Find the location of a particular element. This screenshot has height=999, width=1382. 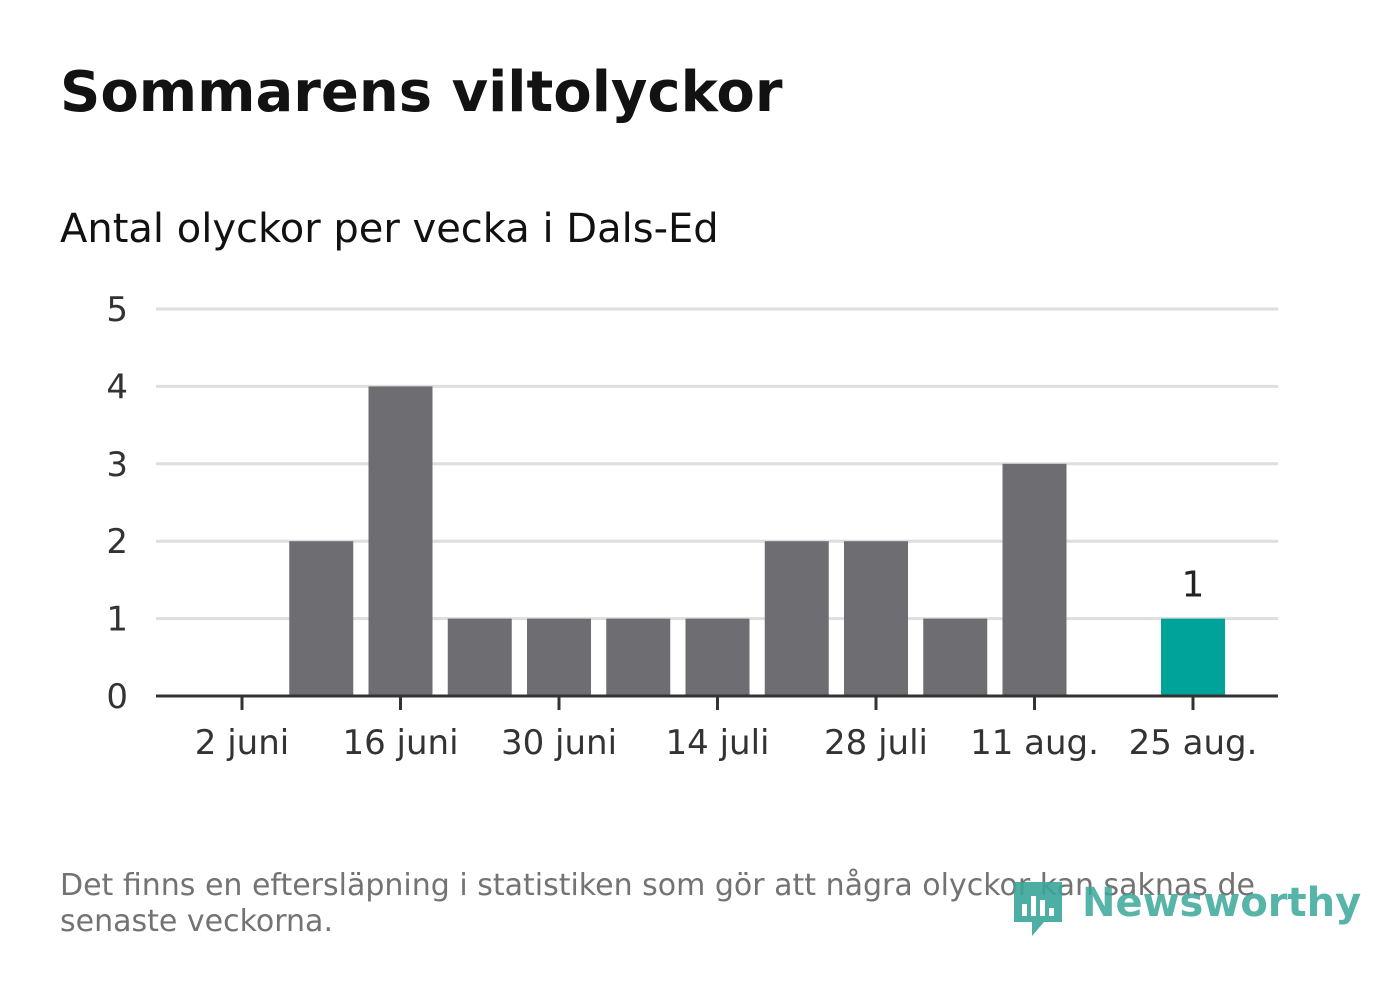

x-tick-label: 2 juni is located at coordinates (242, 743).